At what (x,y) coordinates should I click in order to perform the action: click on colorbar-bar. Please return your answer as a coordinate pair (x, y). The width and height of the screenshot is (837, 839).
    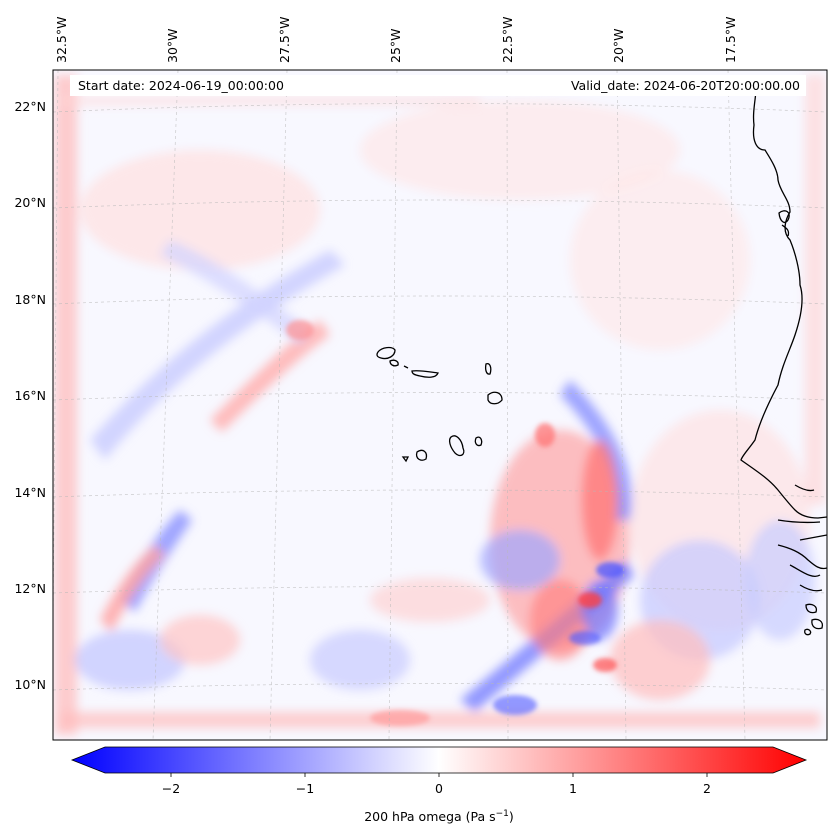
    Looking at the image, I should click on (439, 760).